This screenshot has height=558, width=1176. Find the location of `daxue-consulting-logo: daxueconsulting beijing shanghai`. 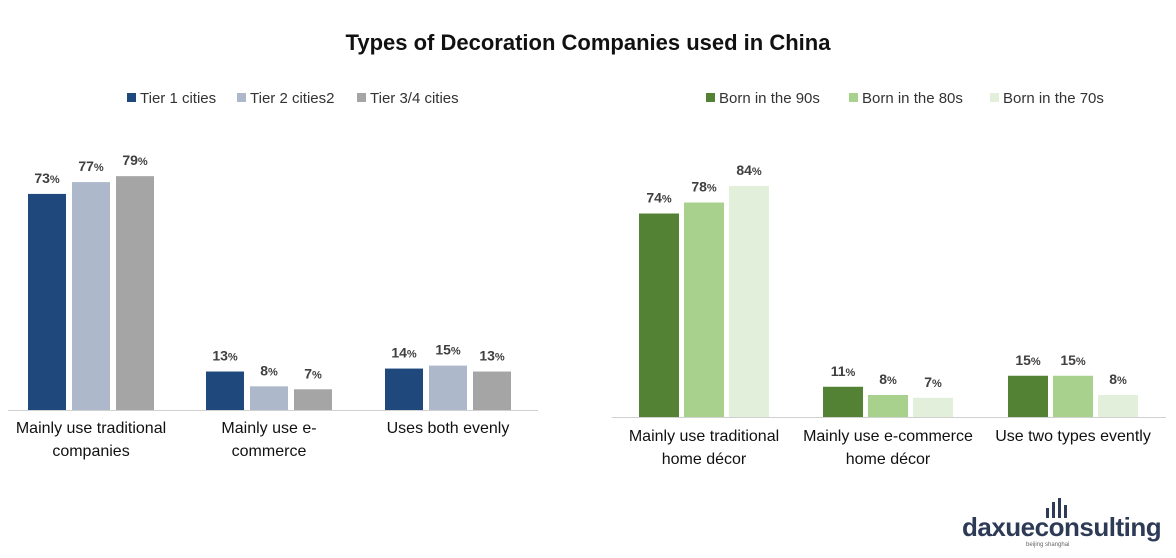

daxue-consulting-logo: daxueconsulting beijing shanghai is located at coordinates (1062, 523).